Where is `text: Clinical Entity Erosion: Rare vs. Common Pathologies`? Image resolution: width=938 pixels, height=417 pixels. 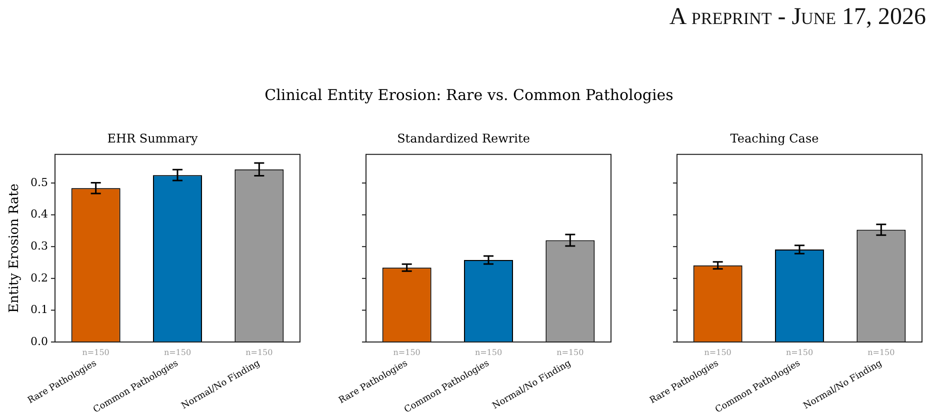 text: Clinical Entity Erosion: Rare vs. Common Pathologies is located at coordinates (469, 95).